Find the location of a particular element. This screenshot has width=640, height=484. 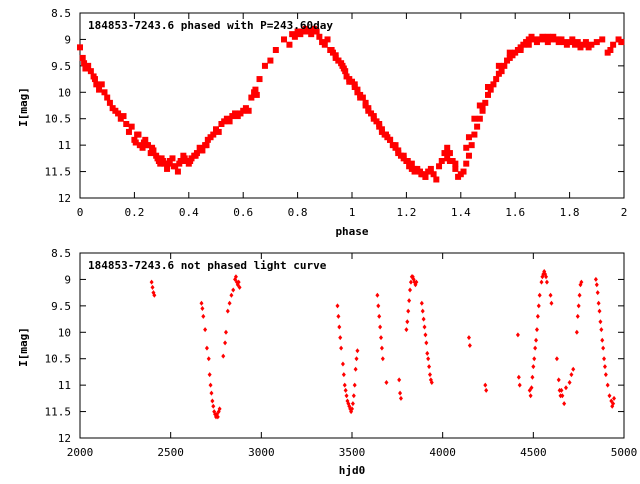

bottom-x-axis-label: hjd0 is located at coordinates (352, 470).